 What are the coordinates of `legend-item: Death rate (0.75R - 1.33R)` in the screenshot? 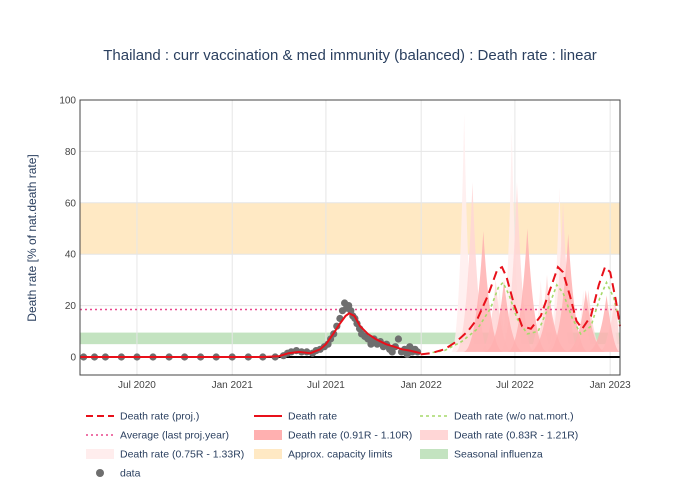 It's located at (165, 455).